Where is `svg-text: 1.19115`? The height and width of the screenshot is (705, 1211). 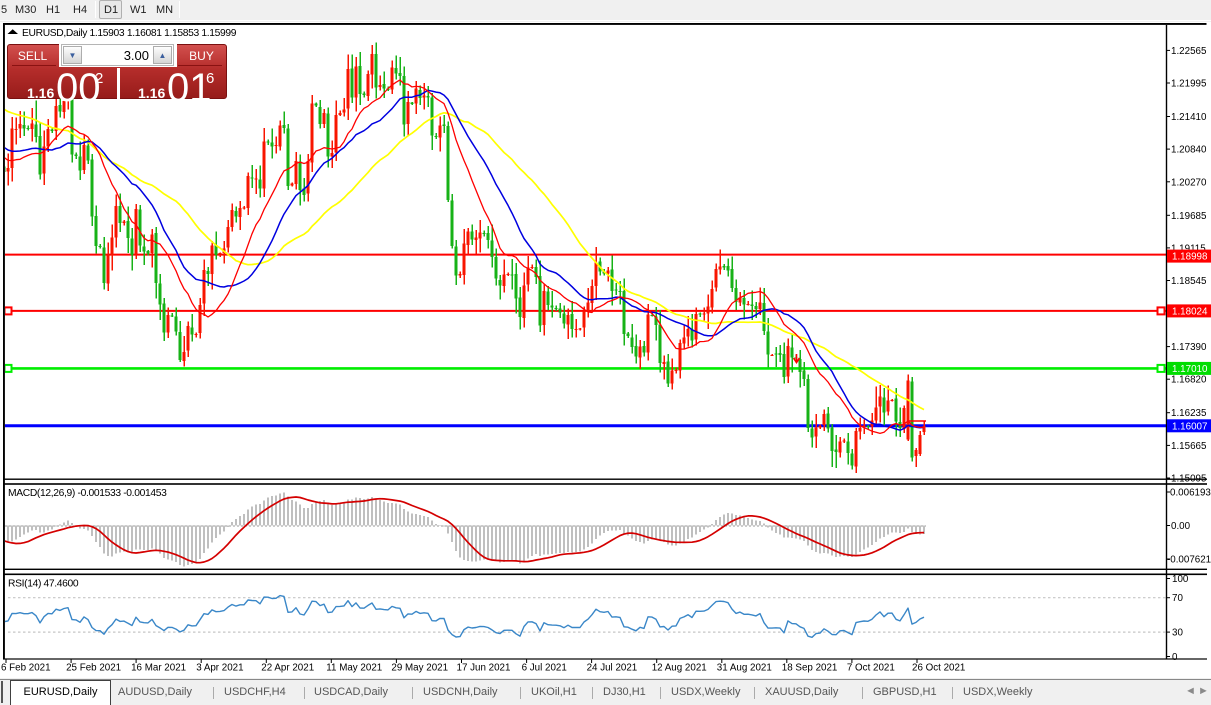 svg-text: 1.19115 is located at coordinates (1188, 248).